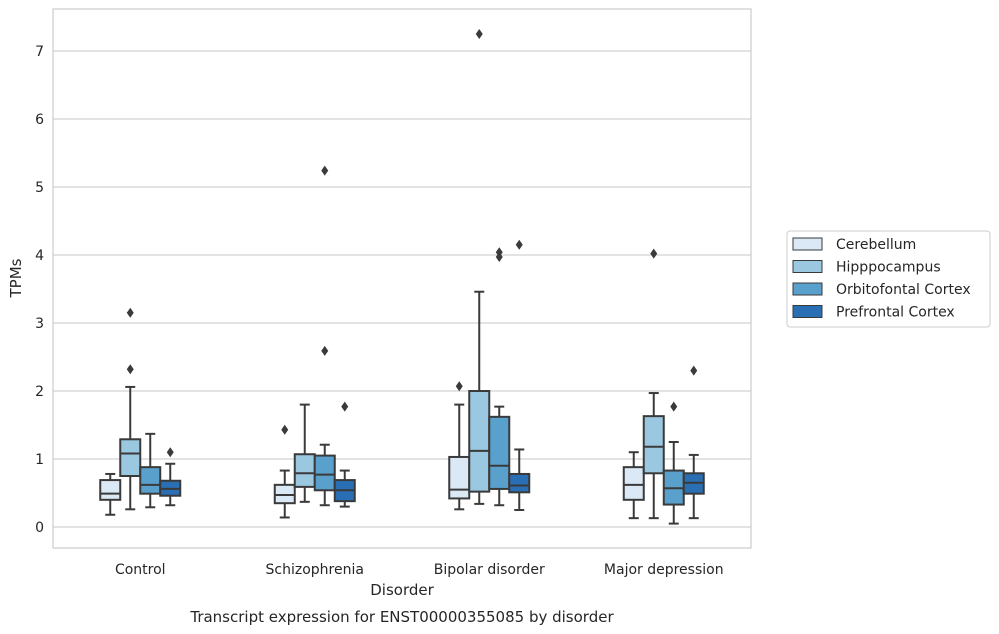 The image size is (999, 634). I want to click on y-tick-label: 4, so click(39, 256).